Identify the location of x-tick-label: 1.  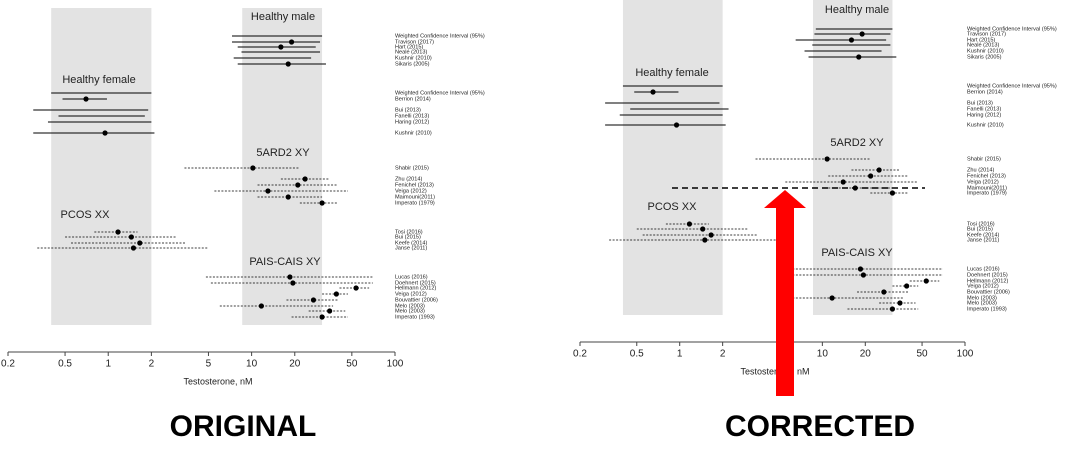
(680, 354).